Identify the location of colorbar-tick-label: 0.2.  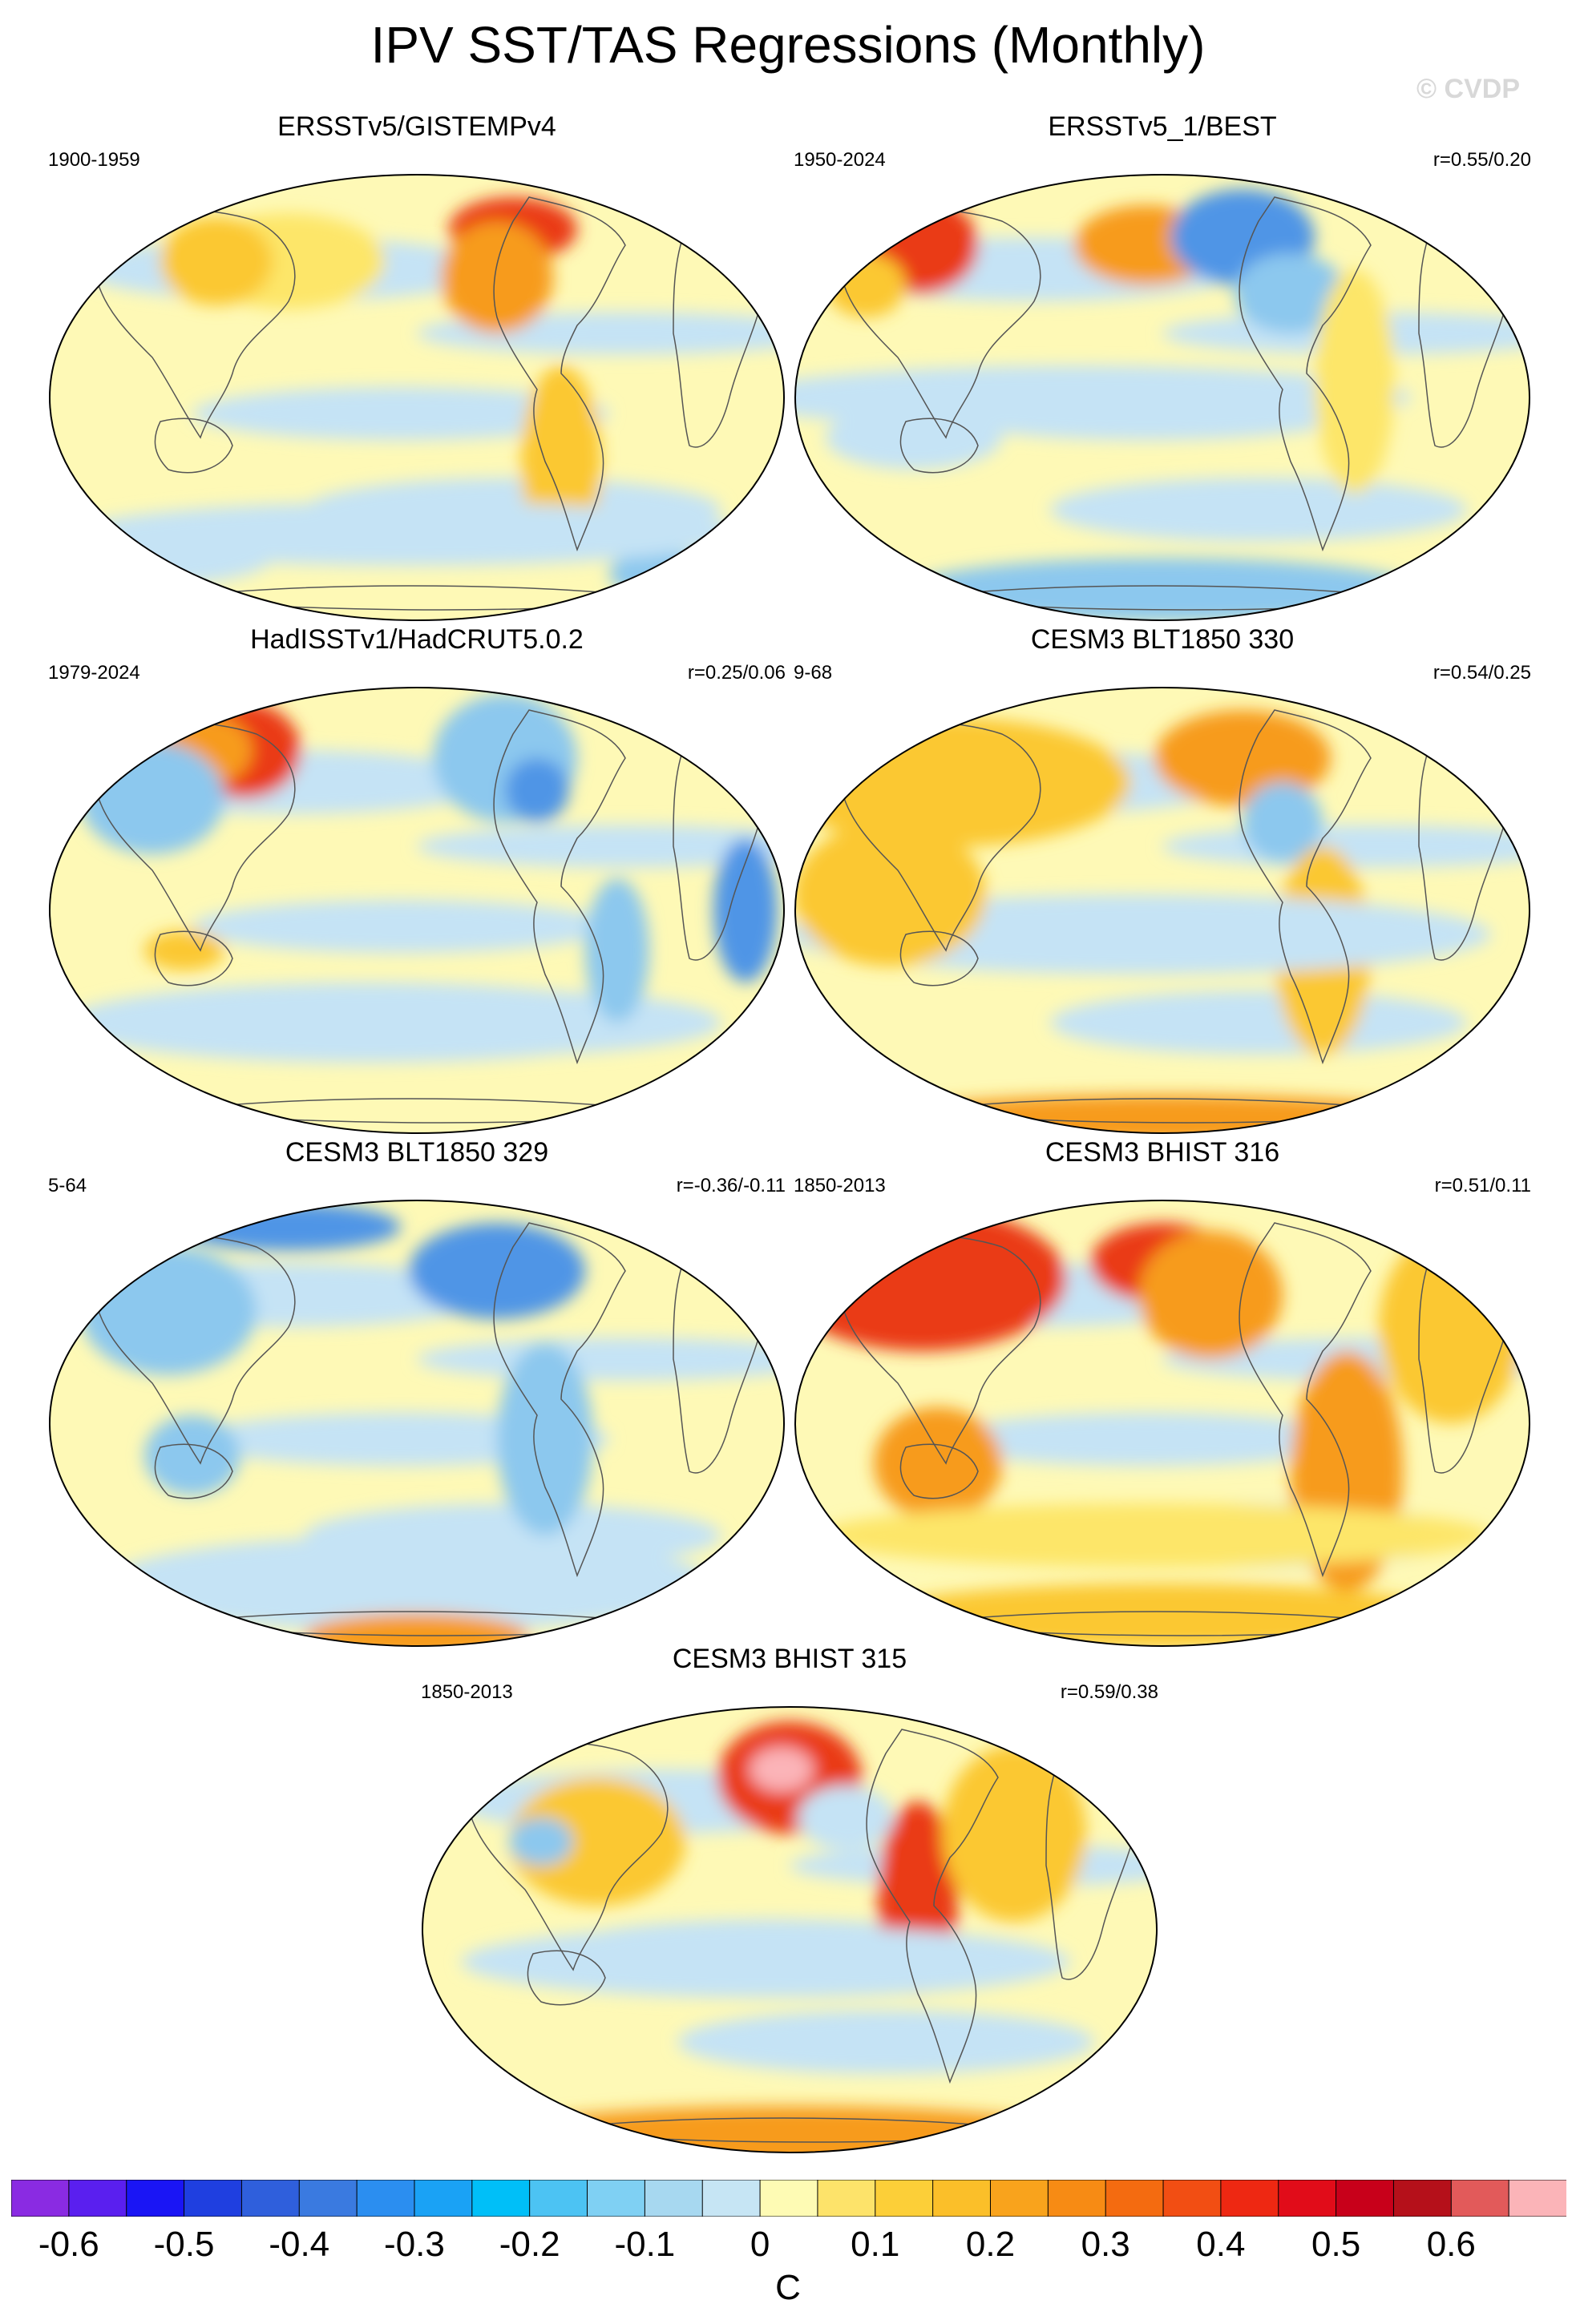
(990, 2244).